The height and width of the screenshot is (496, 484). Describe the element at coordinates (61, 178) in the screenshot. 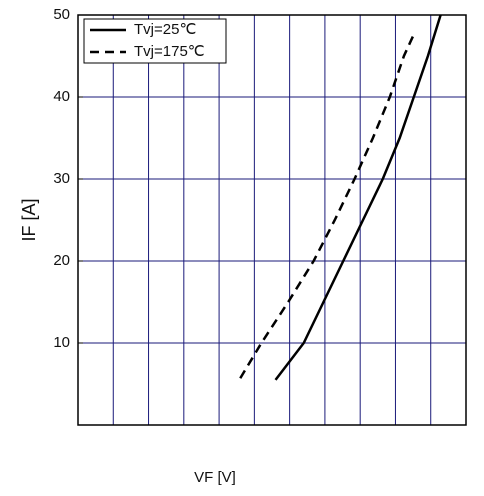

I see `y-tick-label: 30` at that location.